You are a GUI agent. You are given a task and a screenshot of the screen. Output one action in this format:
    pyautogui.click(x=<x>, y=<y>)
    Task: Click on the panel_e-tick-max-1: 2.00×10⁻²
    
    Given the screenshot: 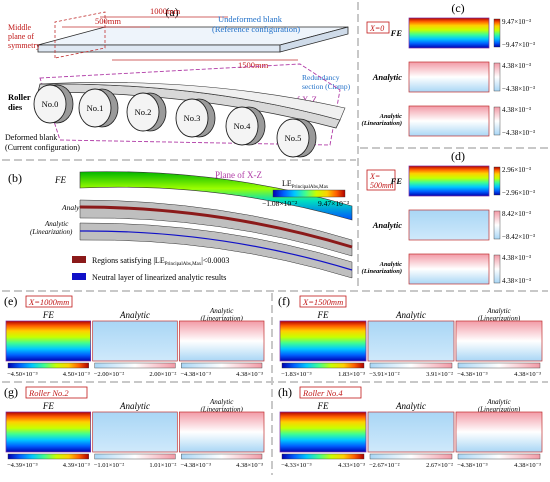 What is the action you would take?
    pyautogui.click(x=162, y=374)
    